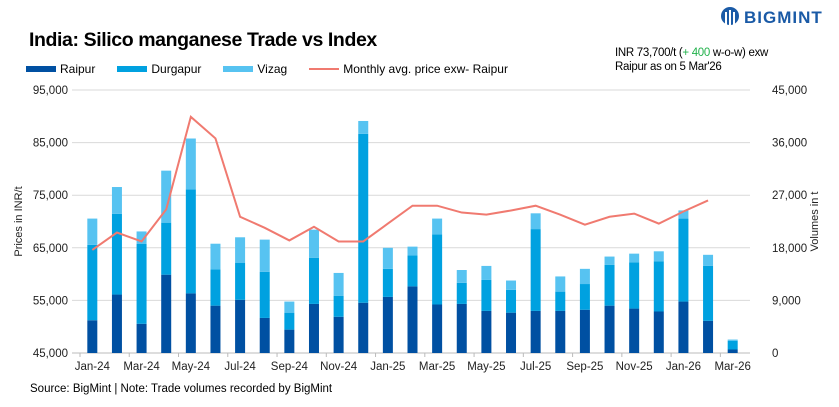 The width and height of the screenshot is (839, 407). Describe the element at coordinates (730, 17) in the screenshot. I see `logo-icon` at that location.